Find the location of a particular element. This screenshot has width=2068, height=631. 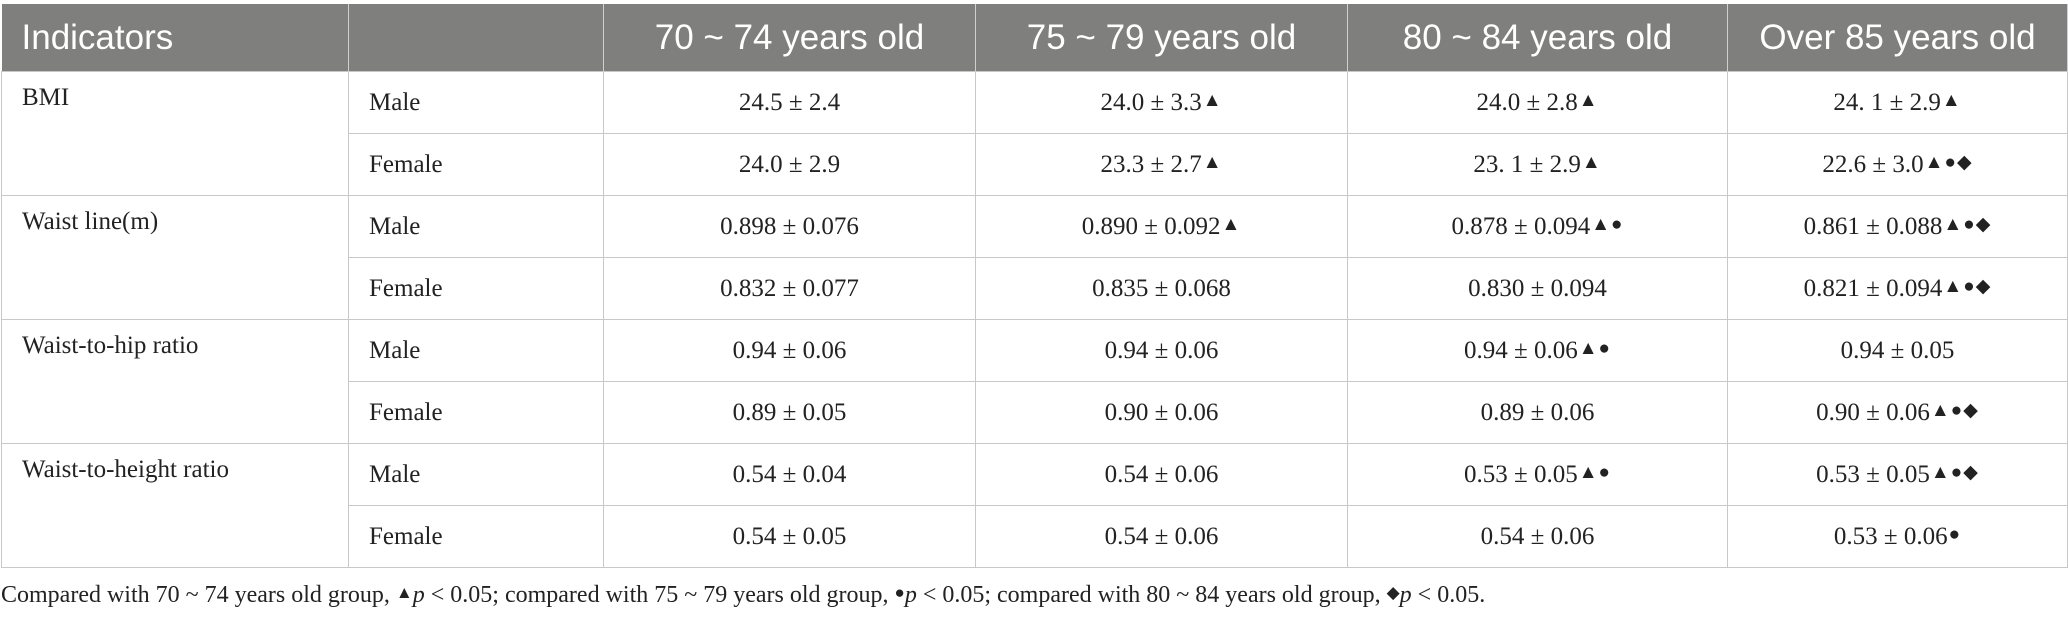

value-text: 0.54 ± 0.05 is located at coordinates (789, 536).